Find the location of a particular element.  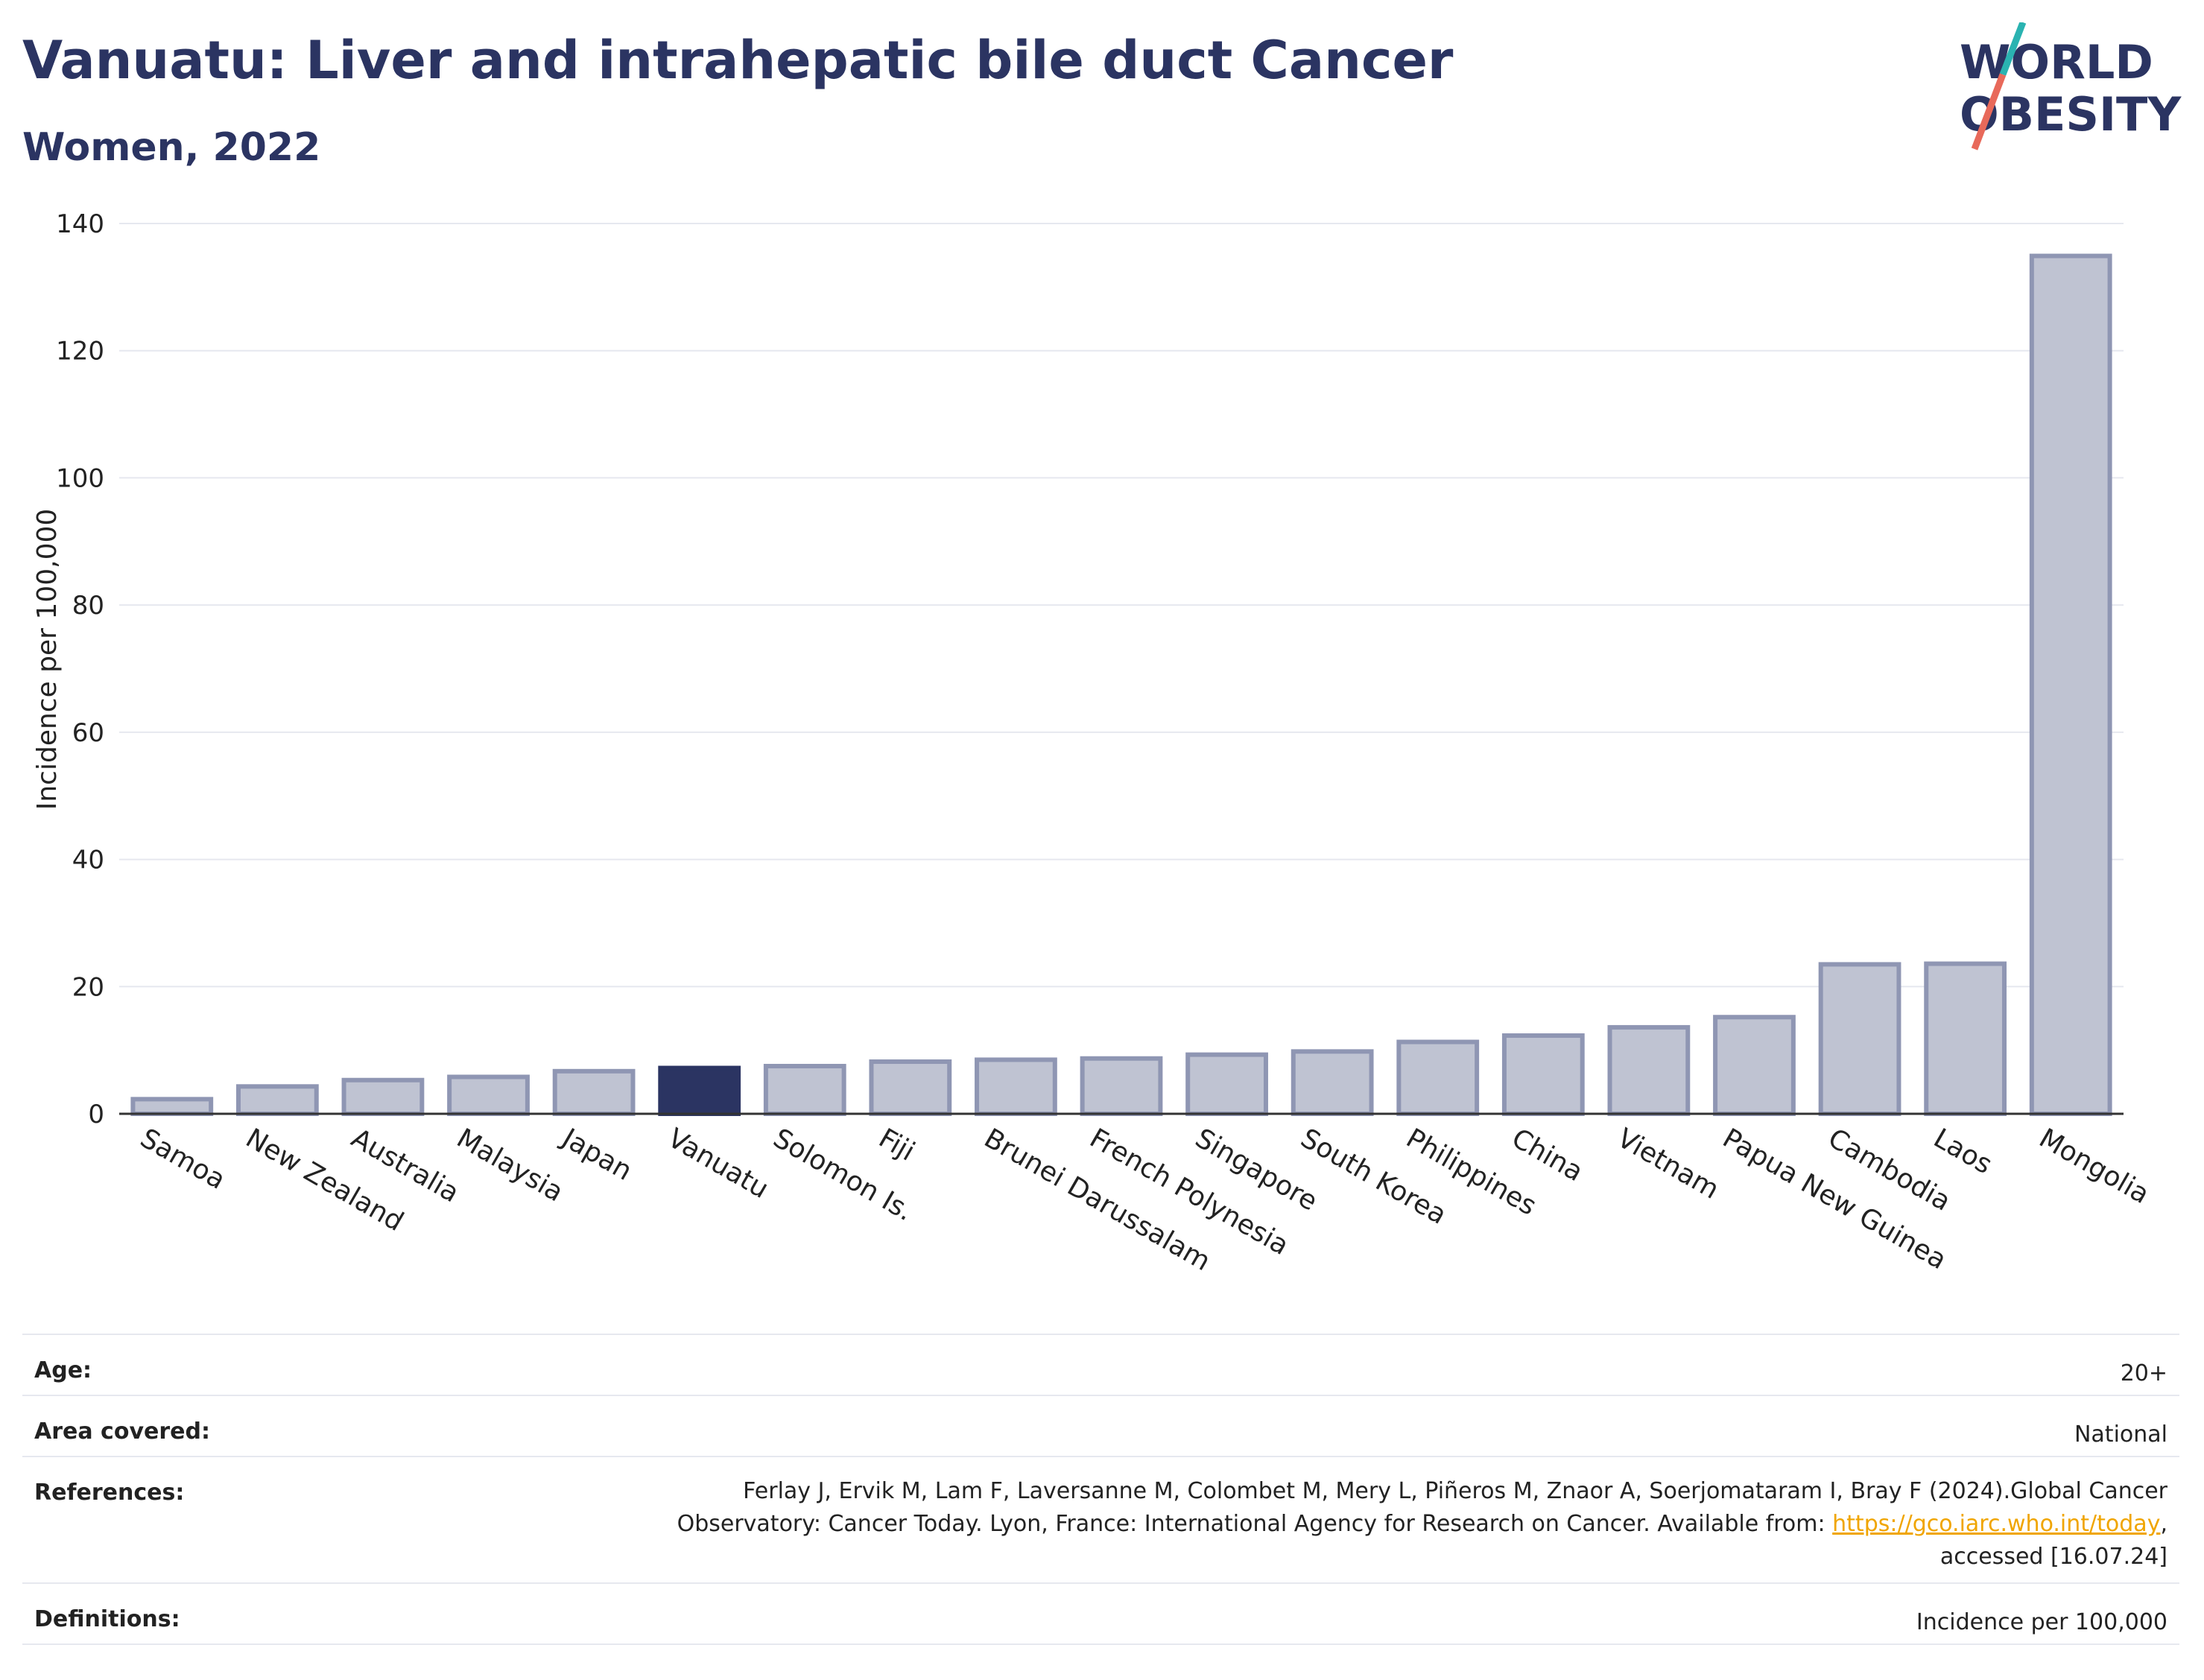

y-tick-label: 120 is located at coordinates (80, 352).